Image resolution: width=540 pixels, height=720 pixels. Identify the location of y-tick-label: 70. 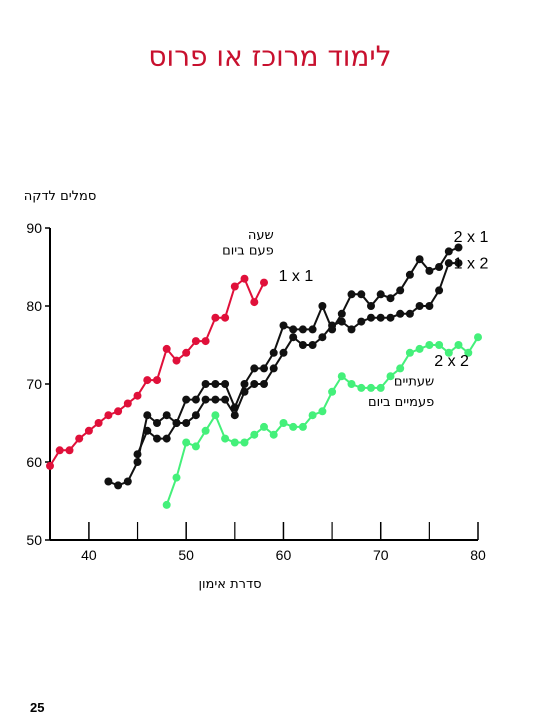
(34, 384).